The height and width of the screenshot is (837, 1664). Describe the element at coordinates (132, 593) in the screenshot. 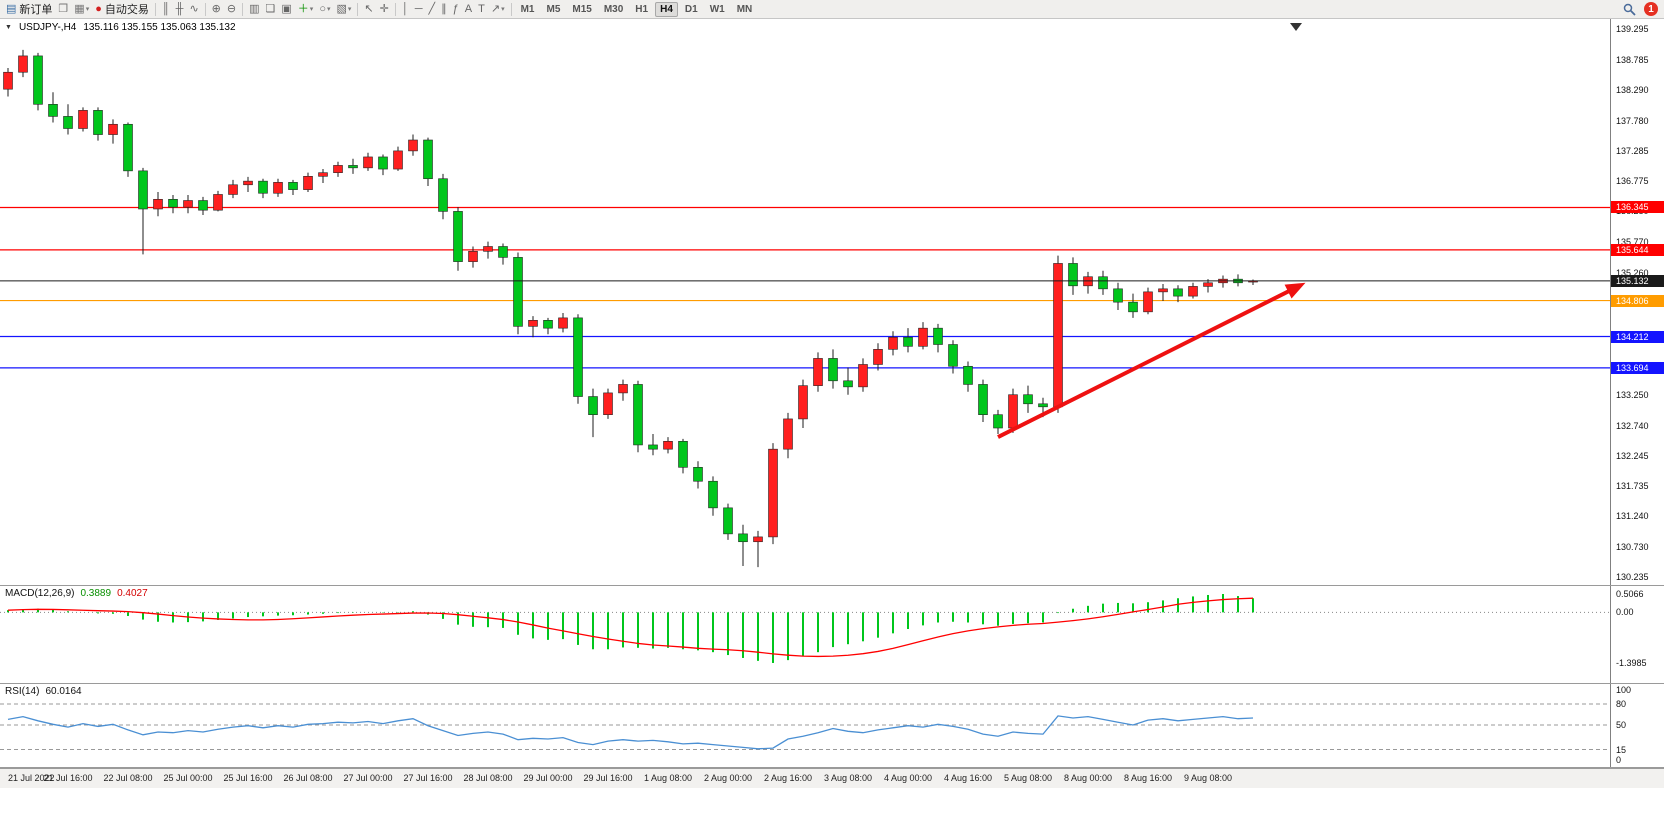

I see `macd-signal-value: 0.4027` at that location.